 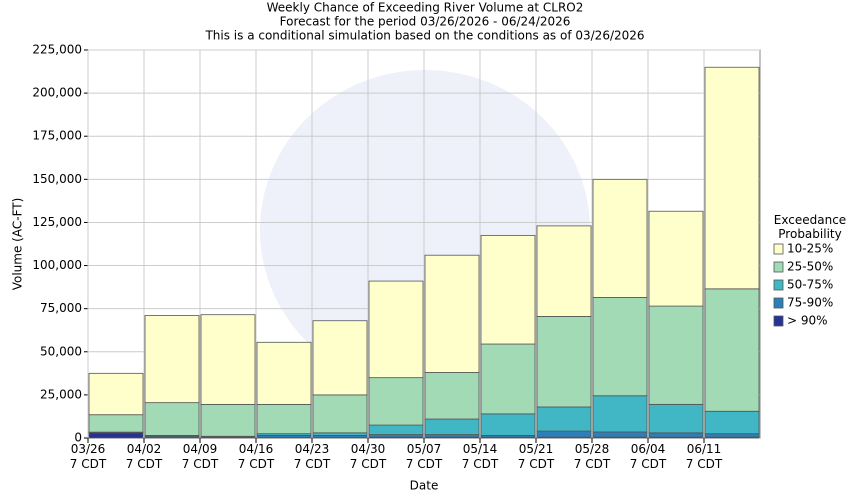 What do you see at coordinates (256, 456) in the screenshot?
I see `x-tick-label: 04/16 7 CDT` at bounding box center [256, 456].